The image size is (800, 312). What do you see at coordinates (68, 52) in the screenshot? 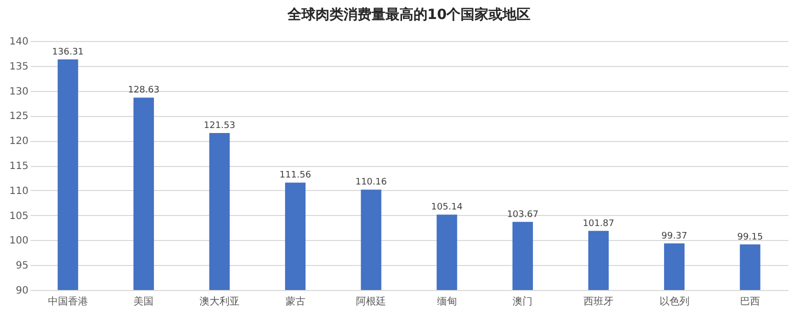
I see `data-label: 136.31` at bounding box center [68, 52].